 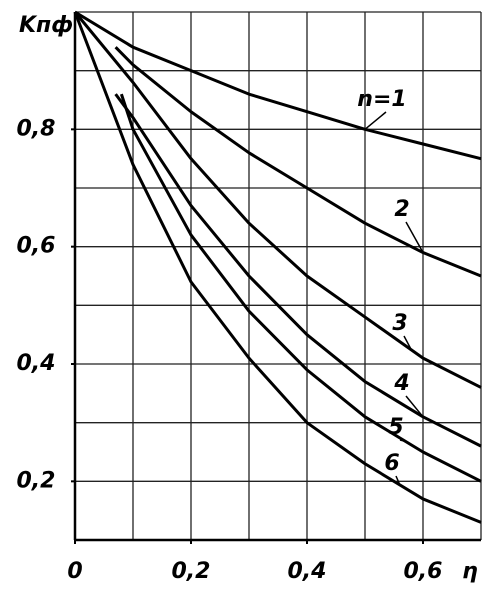 What do you see at coordinates (401, 383) in the screenshot?
I see `legend-label: 4` at bounding box center [401, 383].